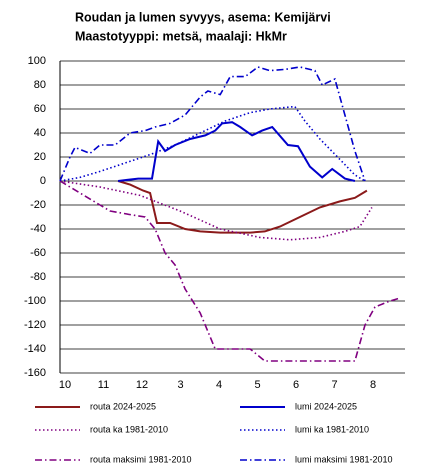  I want to click on y-tick-label: -40, so click(38, 229).